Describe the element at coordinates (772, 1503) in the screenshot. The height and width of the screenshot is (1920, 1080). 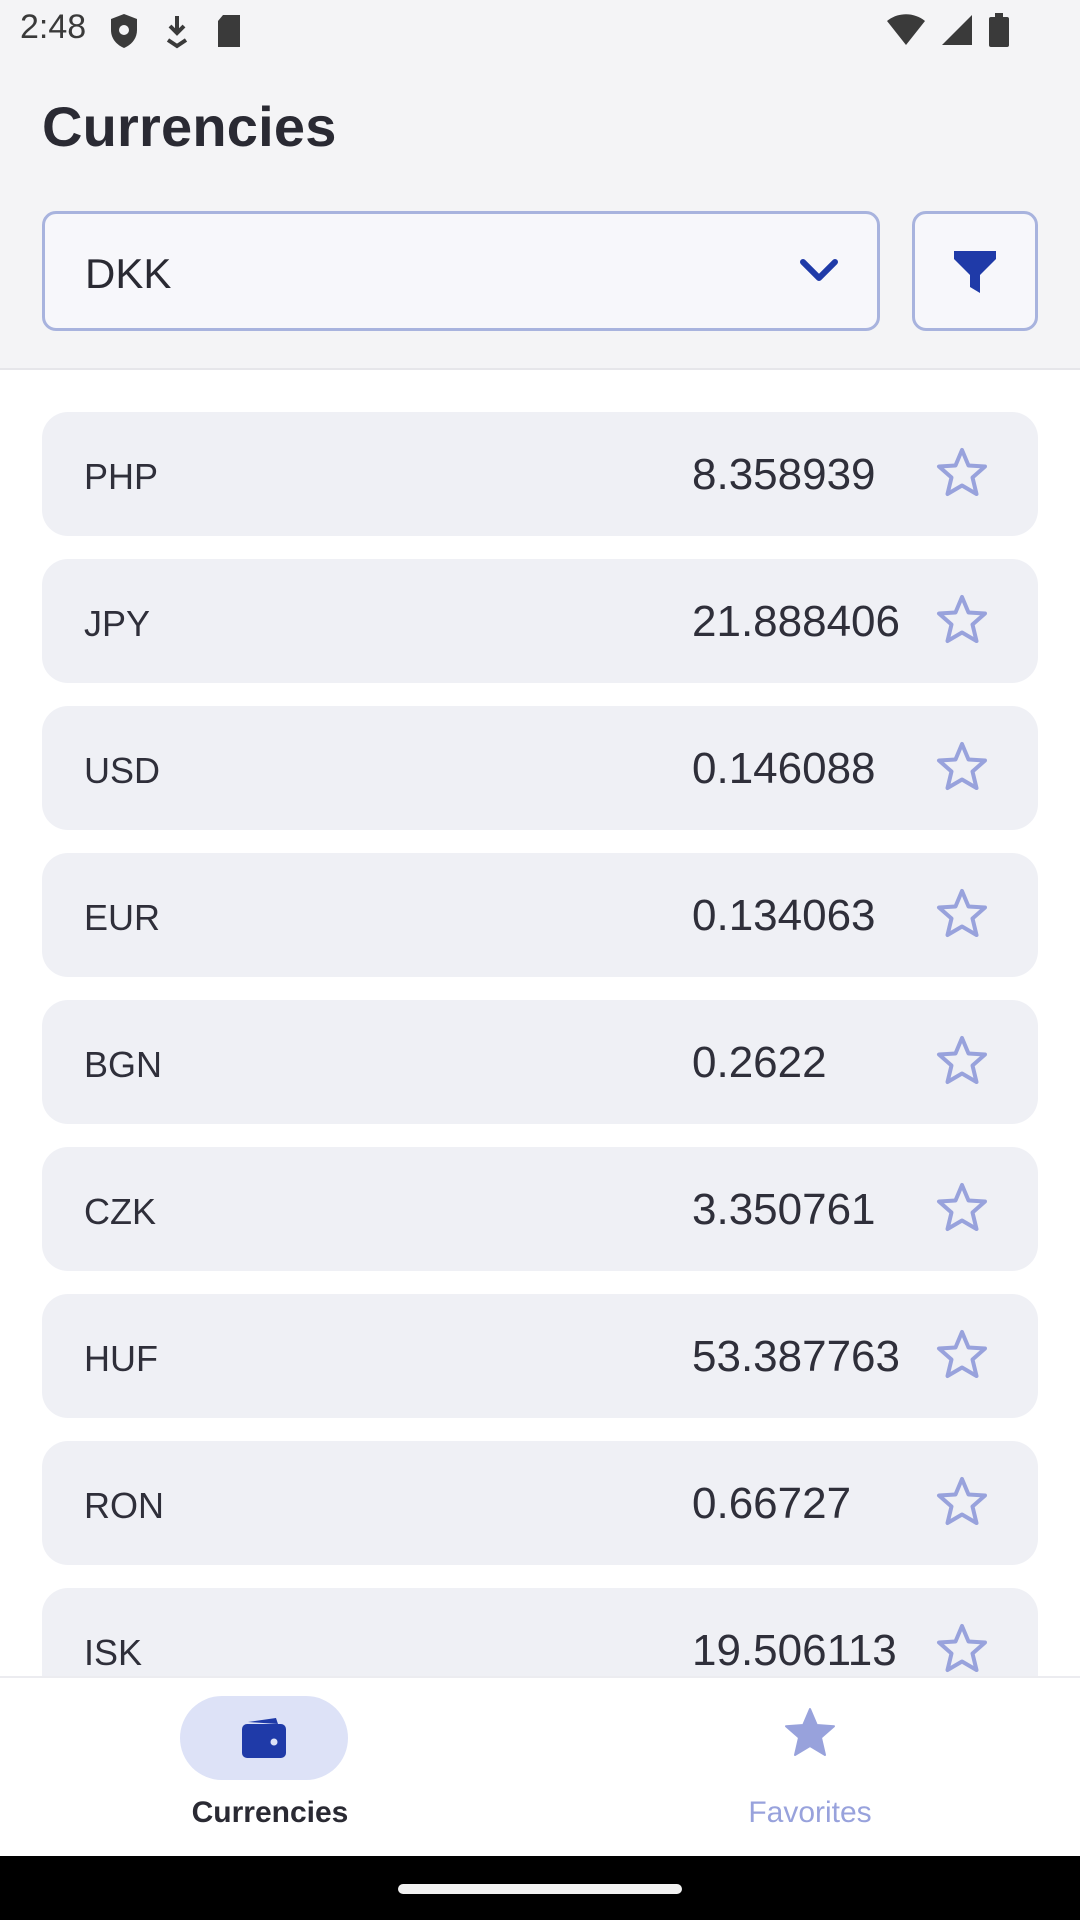
I see `currency-rate: 0.66727` at that location.